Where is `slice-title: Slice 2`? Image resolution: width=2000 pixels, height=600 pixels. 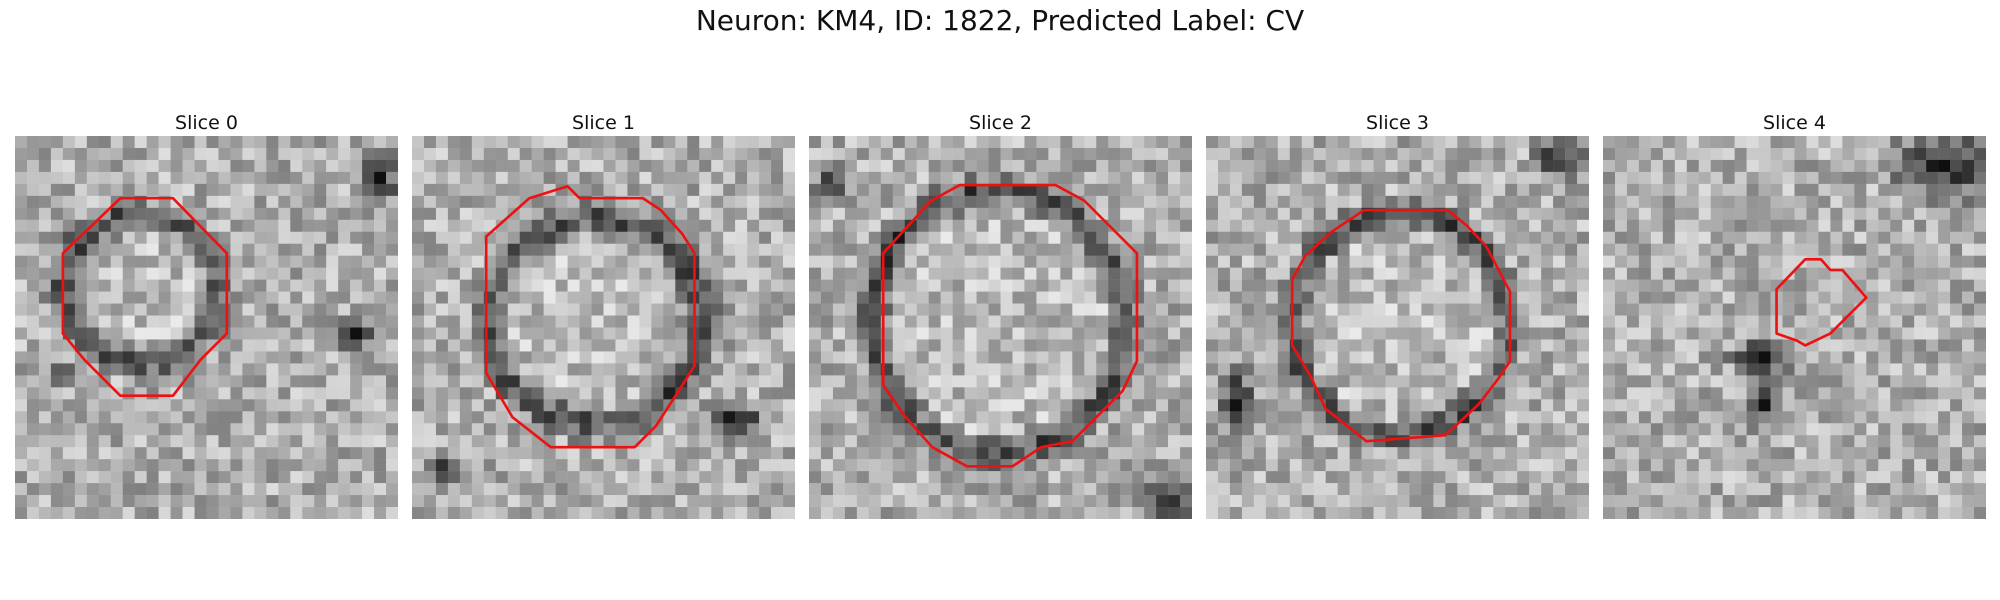 slice-title: Slice 2 is located at coordinates (1000, 123).